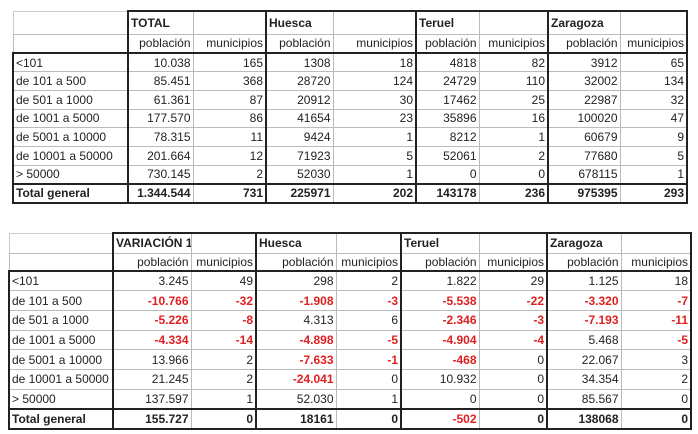  What do you see at coordinates (584, 399) in the screenshot?
I see `poblacion-cell: 85.567` at bounding box center [584, 399].